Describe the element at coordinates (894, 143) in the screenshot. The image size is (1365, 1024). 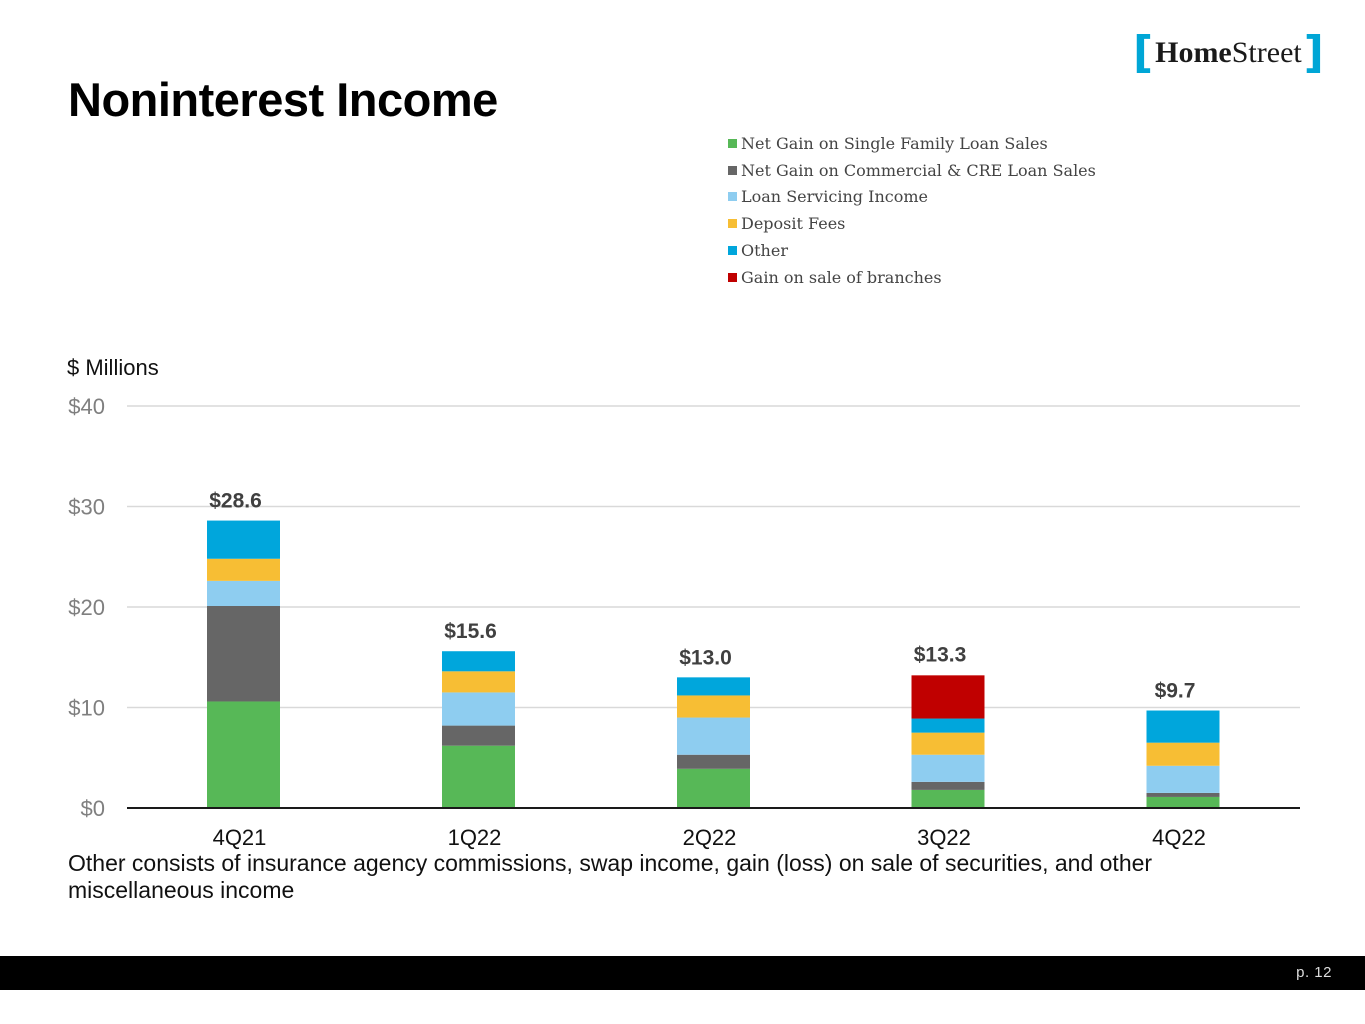
I see `legend-label: Net Gain on Single Family Loan Sales` at that location.